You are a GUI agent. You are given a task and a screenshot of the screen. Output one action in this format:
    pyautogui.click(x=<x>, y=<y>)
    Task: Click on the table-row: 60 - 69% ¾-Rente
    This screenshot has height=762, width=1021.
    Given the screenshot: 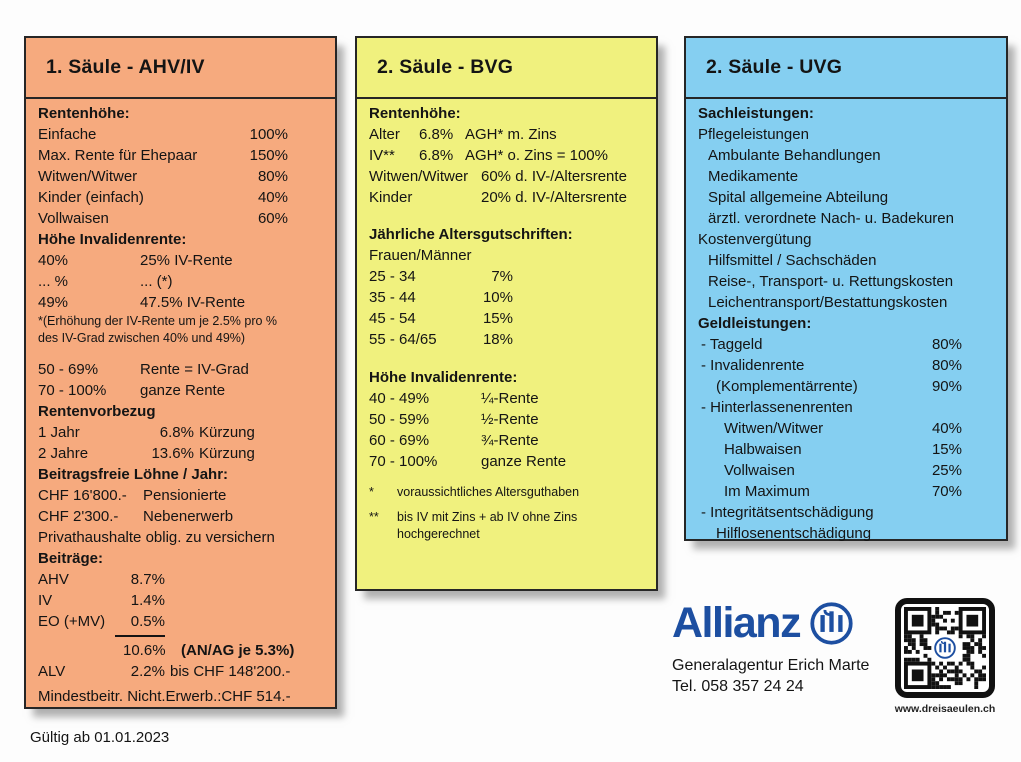 What is the action you would take?
    pyautogui.click(x=454, y=440)
    